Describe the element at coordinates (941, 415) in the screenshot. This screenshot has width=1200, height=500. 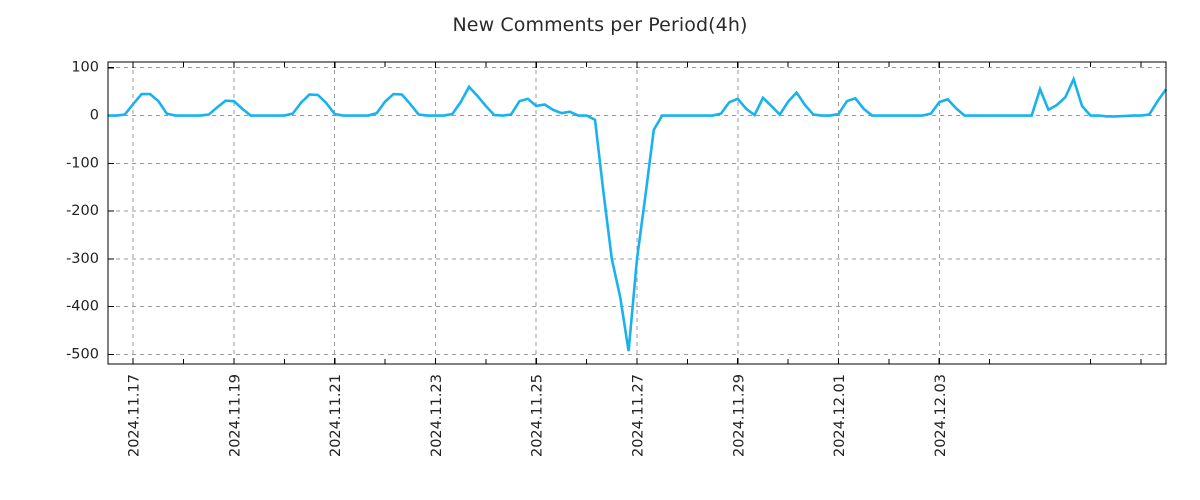
I see `x-tick-label: 2024.12.03` at that location.